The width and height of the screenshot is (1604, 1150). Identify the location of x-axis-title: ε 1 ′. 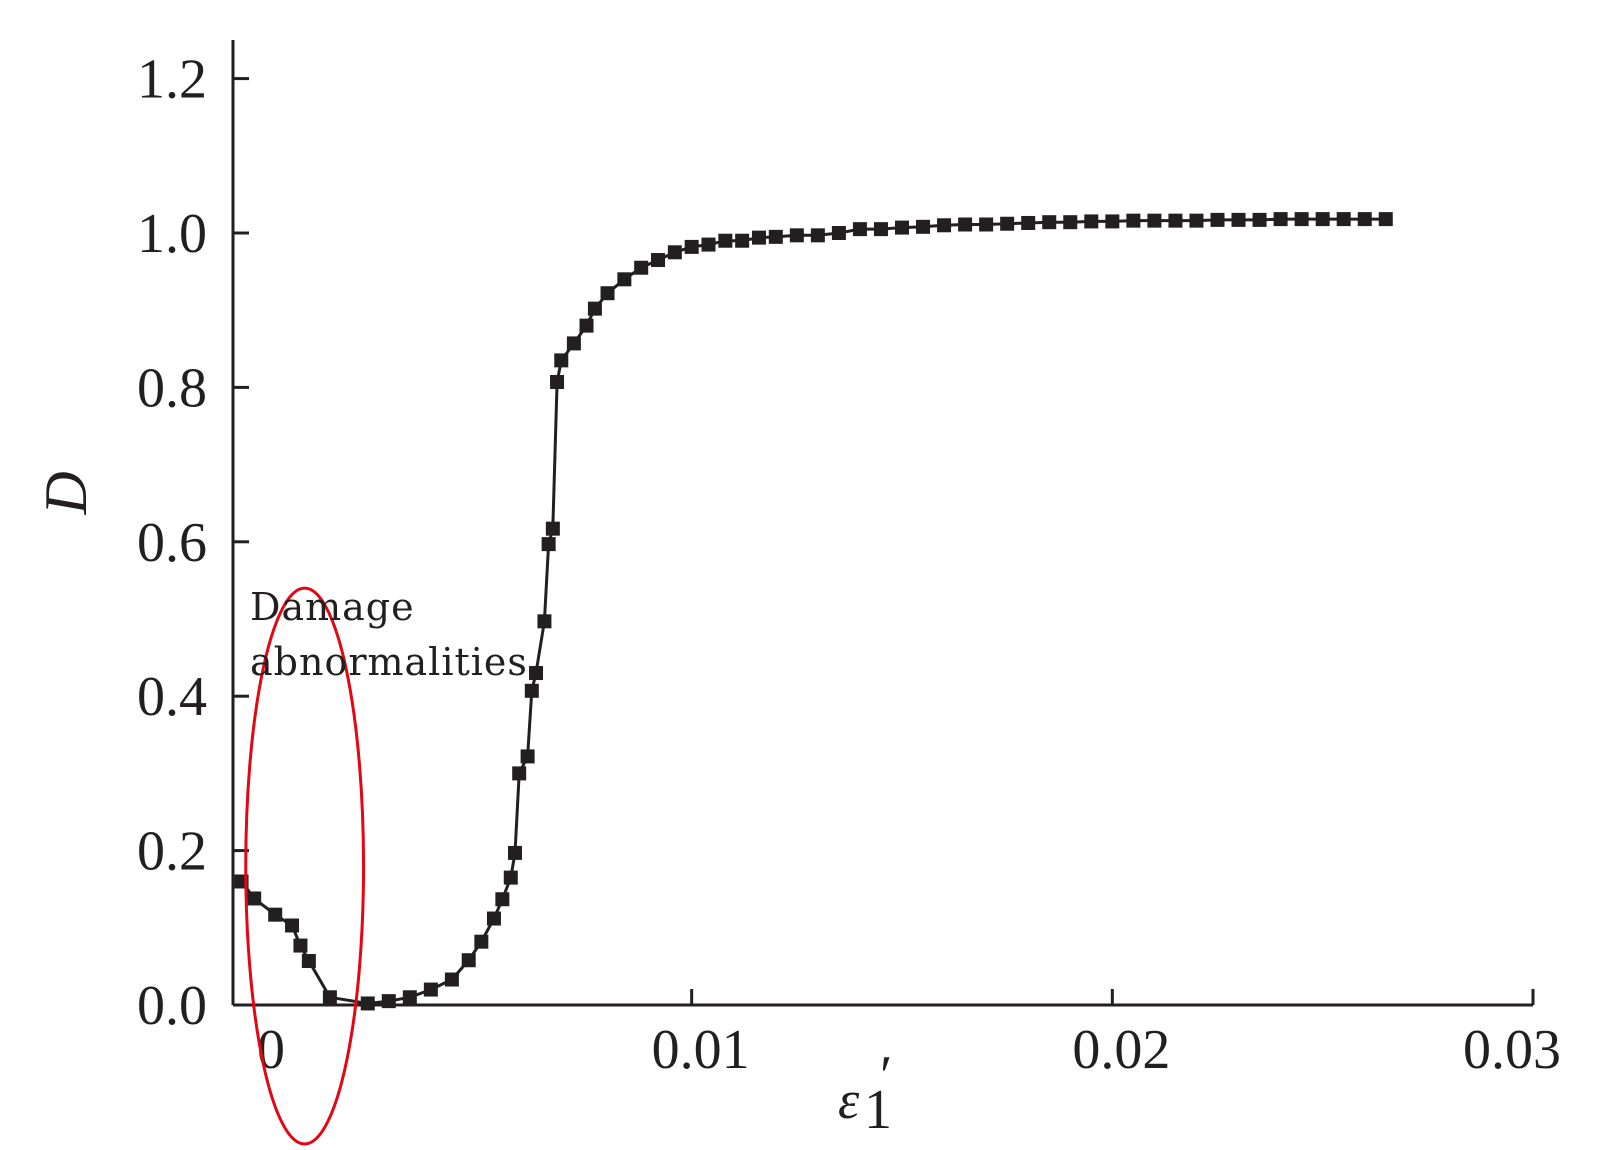
(865, 1093).